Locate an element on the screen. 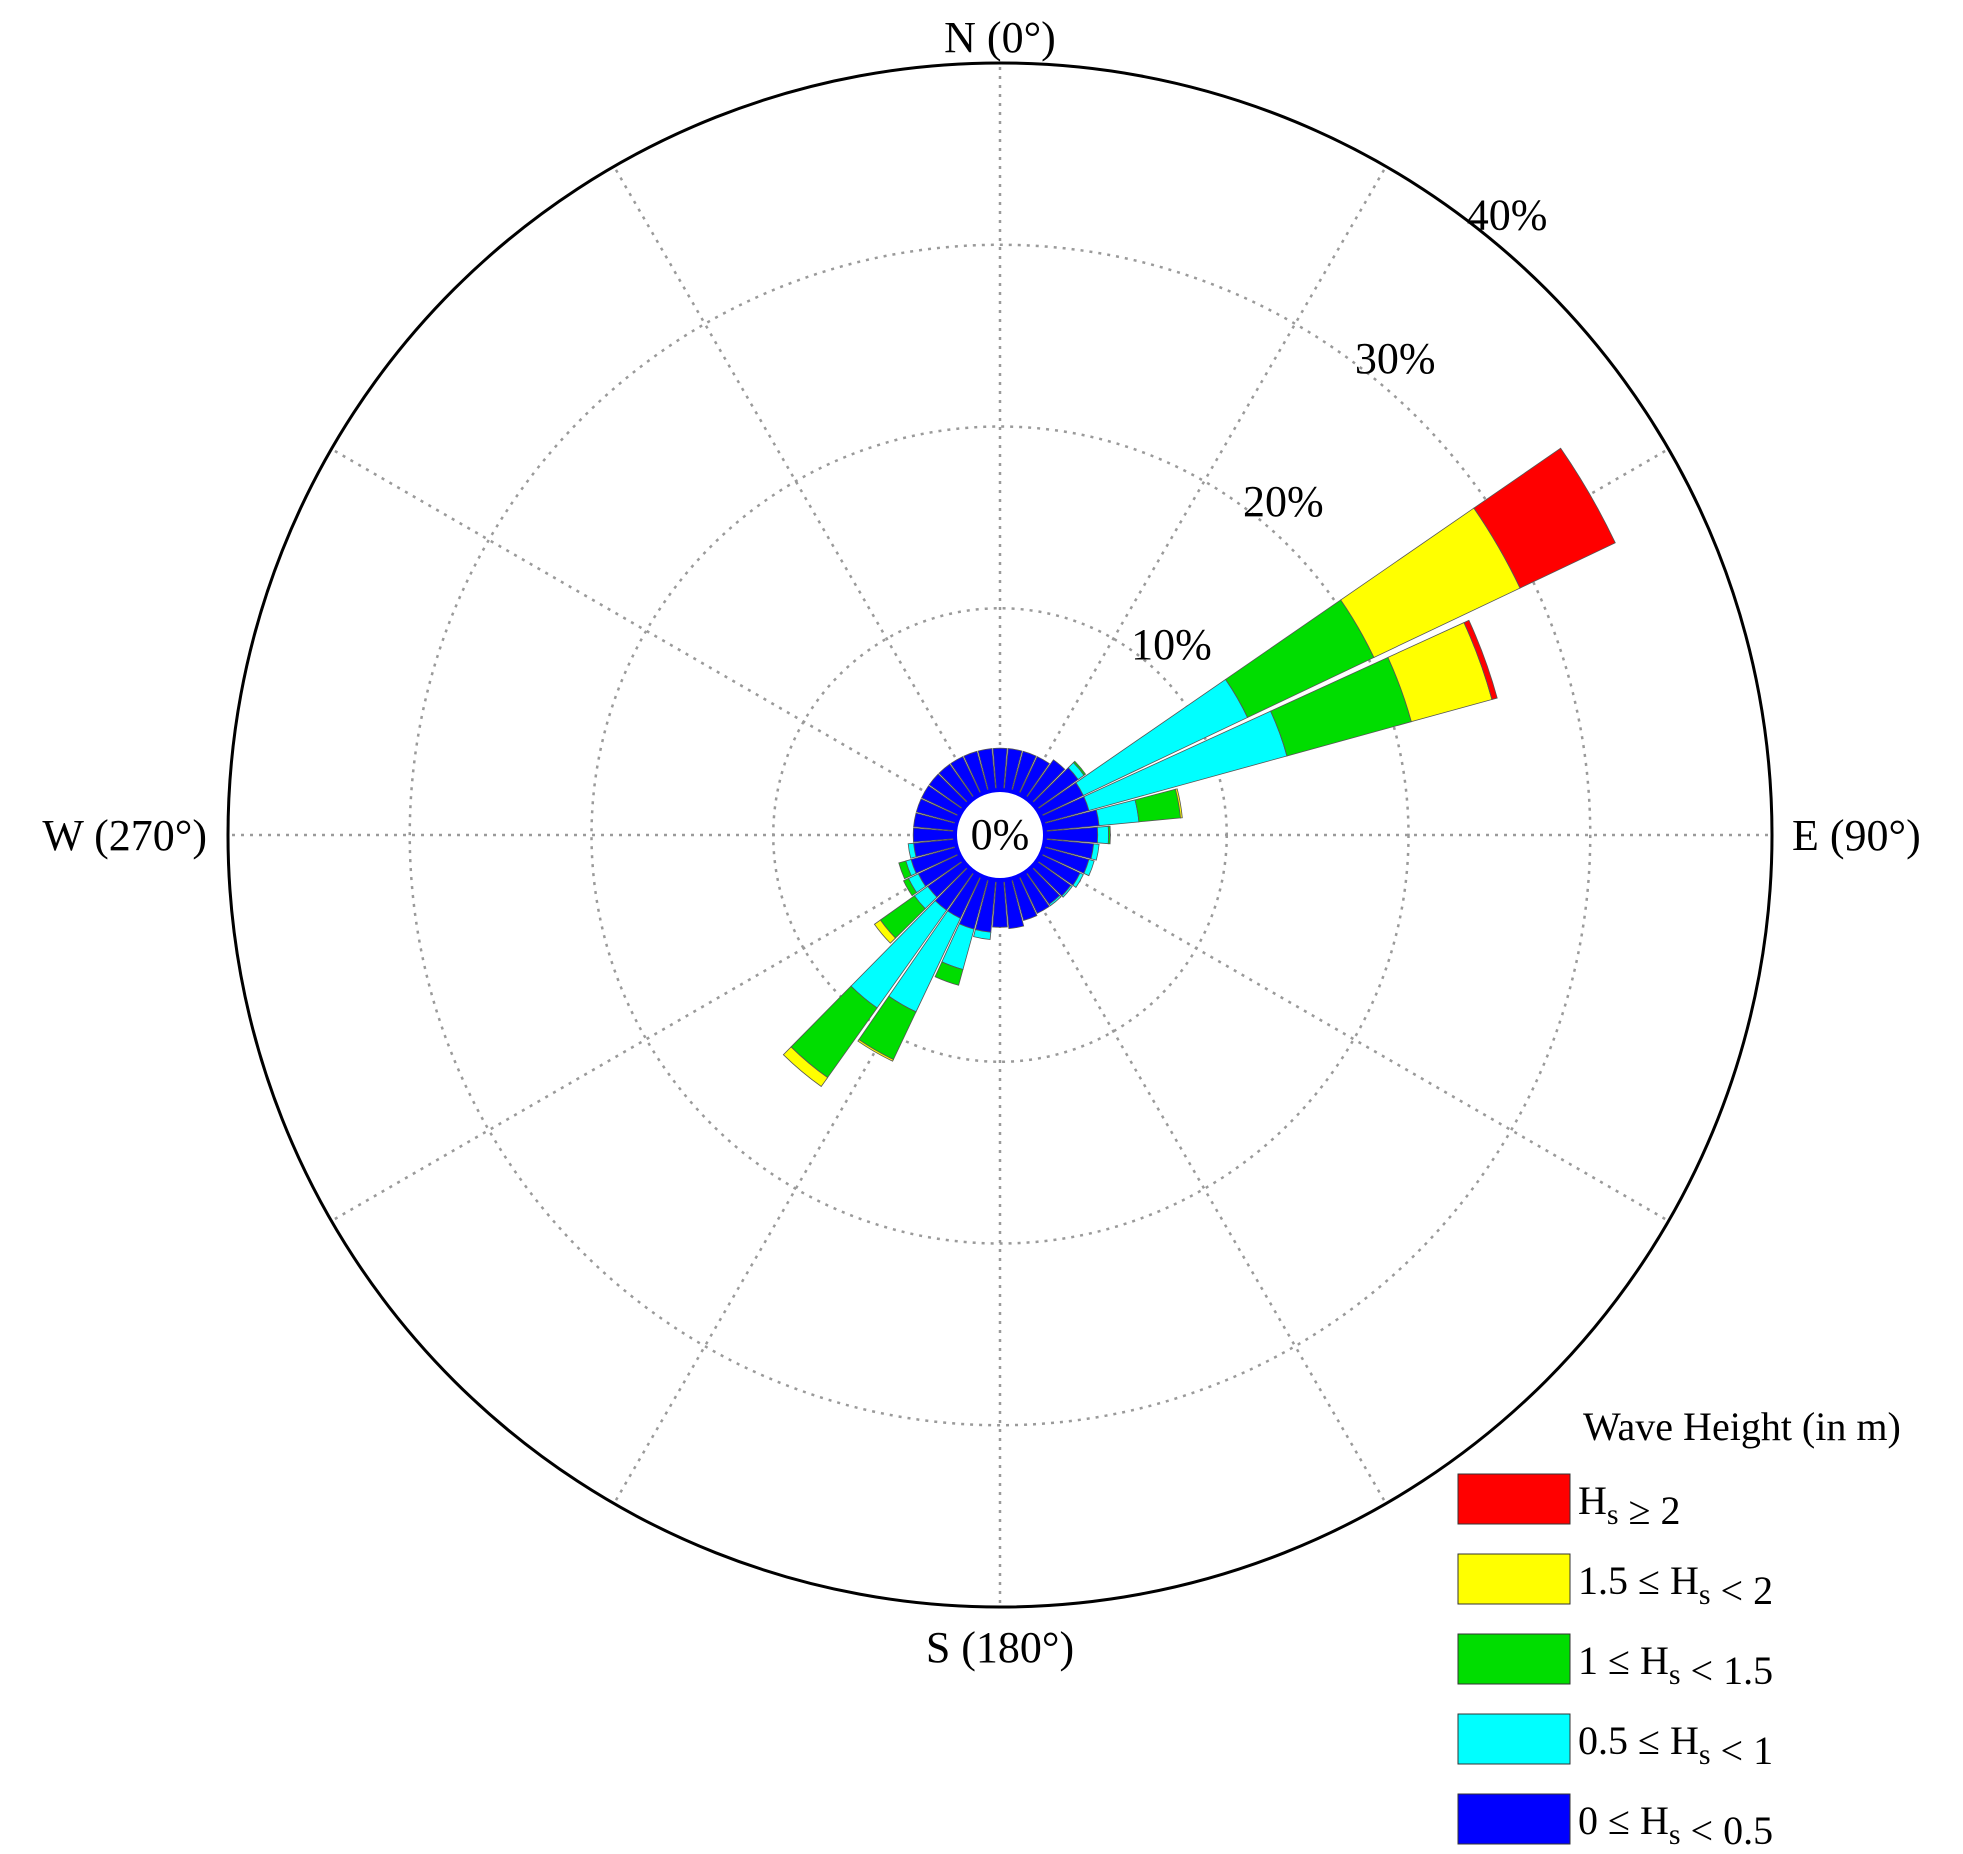  direction-label-west: W (270°) is located at coordinates (124, 835).